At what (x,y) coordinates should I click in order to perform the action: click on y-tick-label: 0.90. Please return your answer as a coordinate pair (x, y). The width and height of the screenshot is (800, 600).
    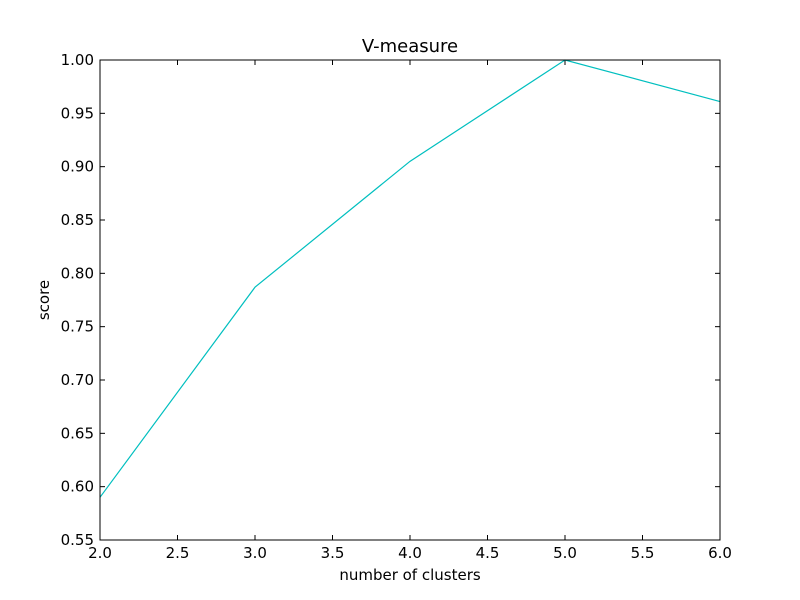
    Looking at the image, I should click on (77, 167).